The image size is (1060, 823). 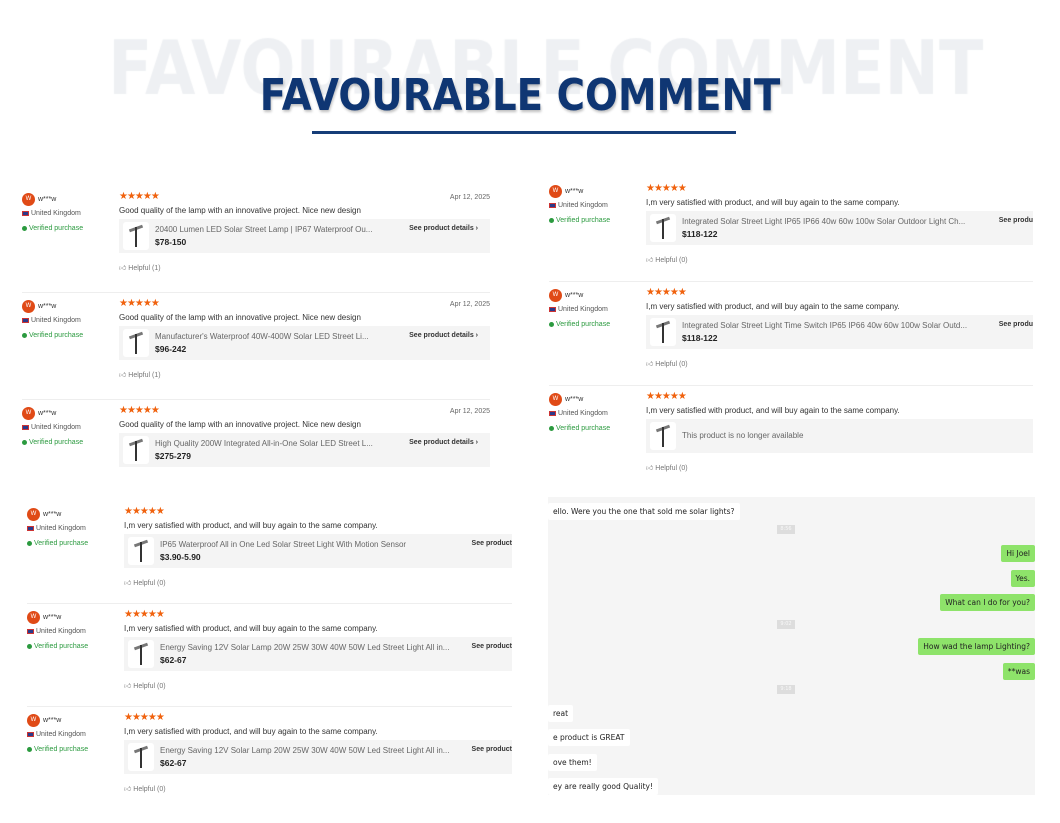 I want to click on title-underline, so click(x=524, y=132).